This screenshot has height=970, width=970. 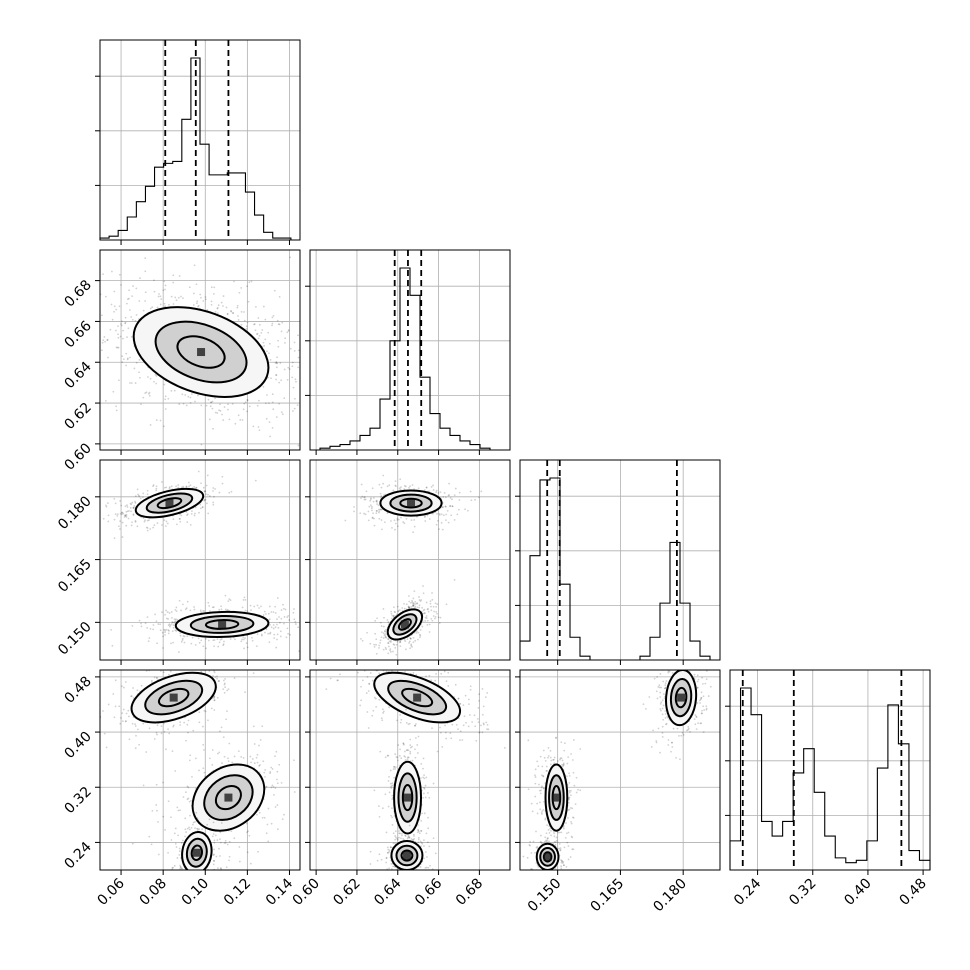 What do you see at coordinates (228, 797) in the screenshot?
I see `density-peak` at bounding box center [228, 797].